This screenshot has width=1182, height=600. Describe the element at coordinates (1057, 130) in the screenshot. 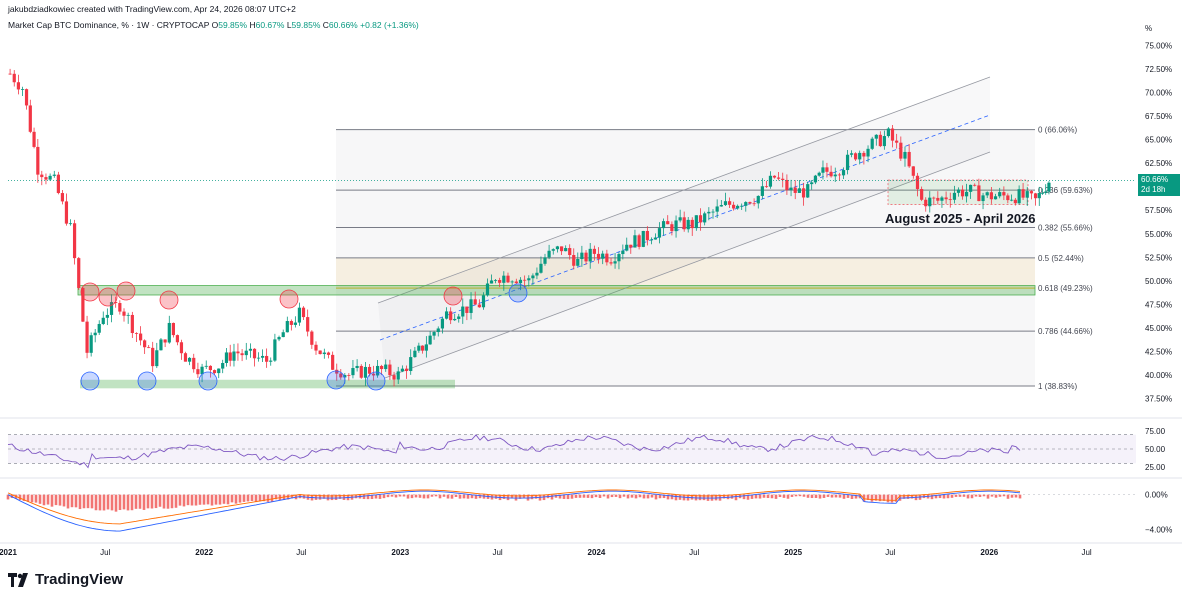

I see `fib-level-label: 0 (66.06%)` at that location.